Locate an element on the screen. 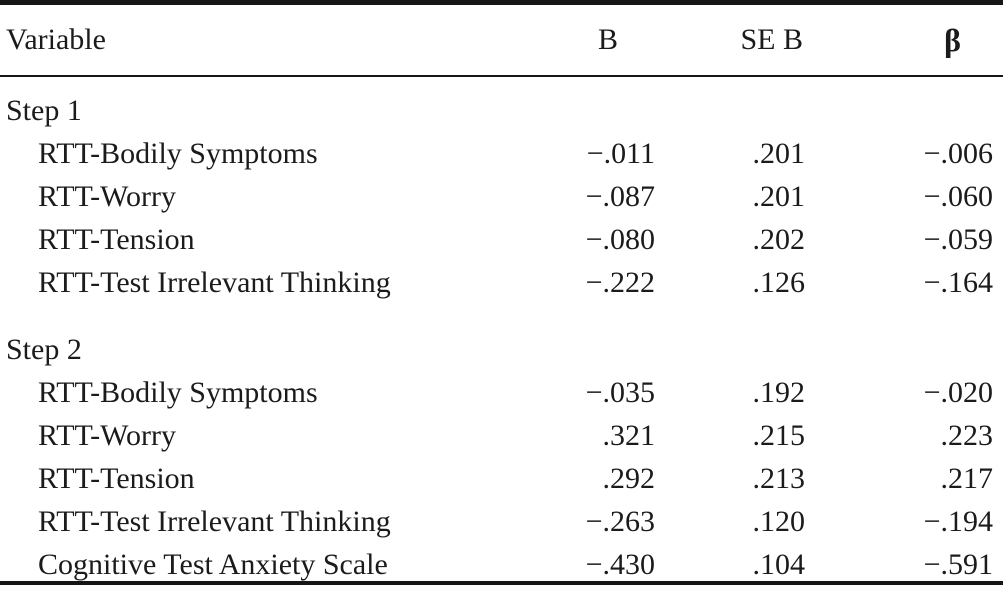 The width and height of the screenshot is (1003, 594). cell-b: −.263 is located at coordinates (620, 521).